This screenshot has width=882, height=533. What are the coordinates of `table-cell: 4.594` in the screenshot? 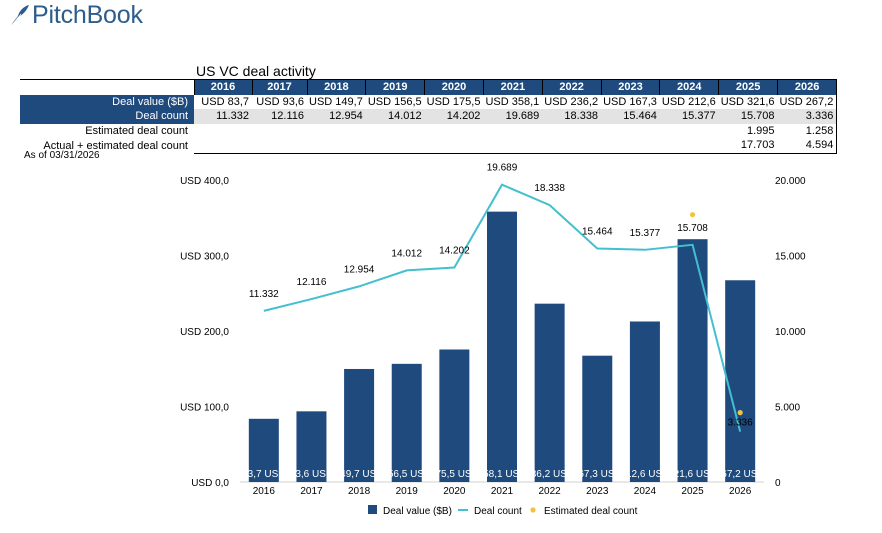 It's located at (807, 146).